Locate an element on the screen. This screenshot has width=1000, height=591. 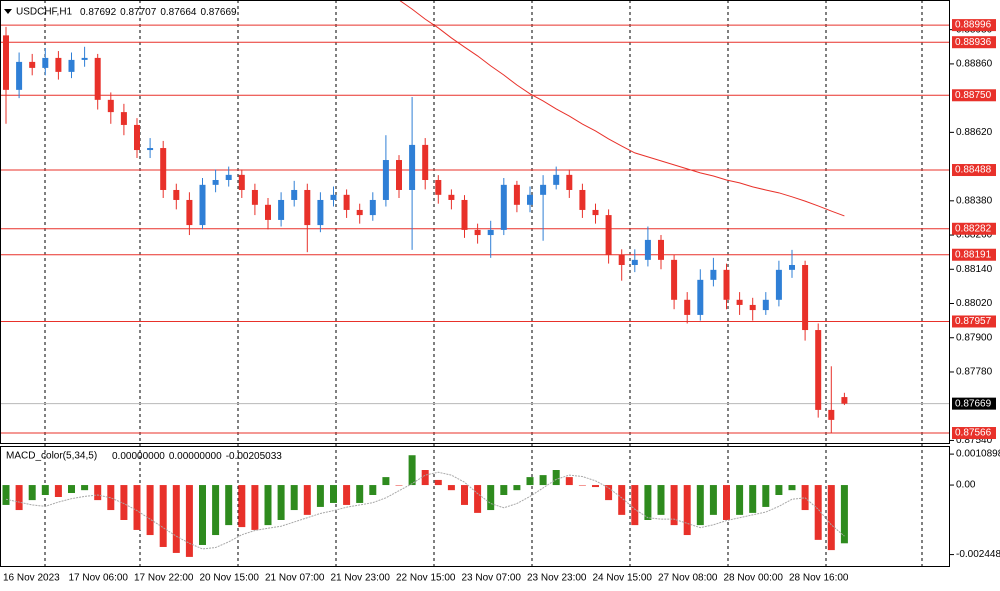
level-label: 0.88936 is located at coordinates (973, 42).